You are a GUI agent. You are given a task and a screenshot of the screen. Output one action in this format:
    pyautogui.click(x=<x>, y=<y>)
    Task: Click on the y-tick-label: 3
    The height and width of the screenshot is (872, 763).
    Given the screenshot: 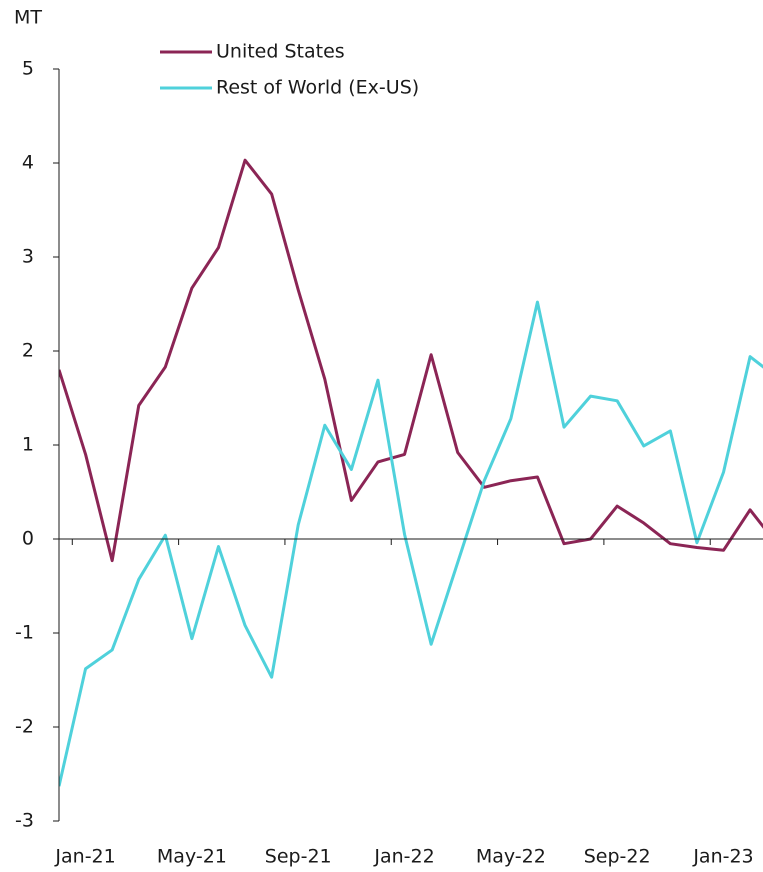 What is the action you would take?
    pyautogui.click(x=28, y=257)
    